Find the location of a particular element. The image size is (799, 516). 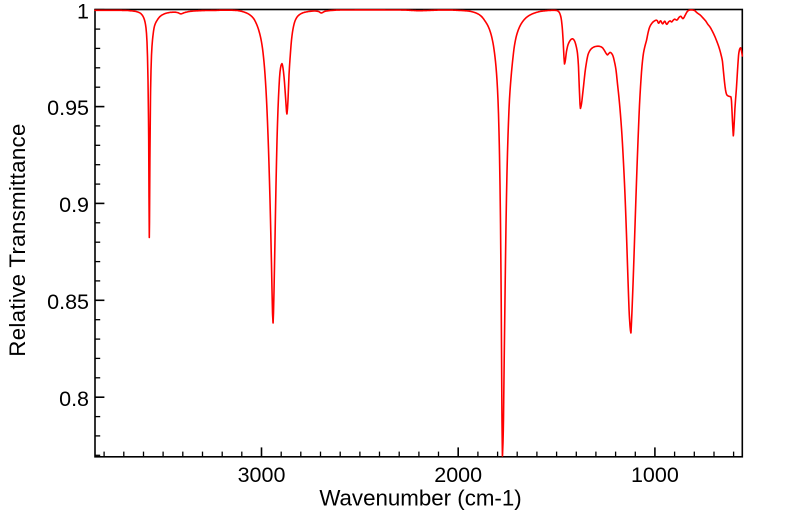

svg-text: 0.8 is located at coordinates (74, 399).